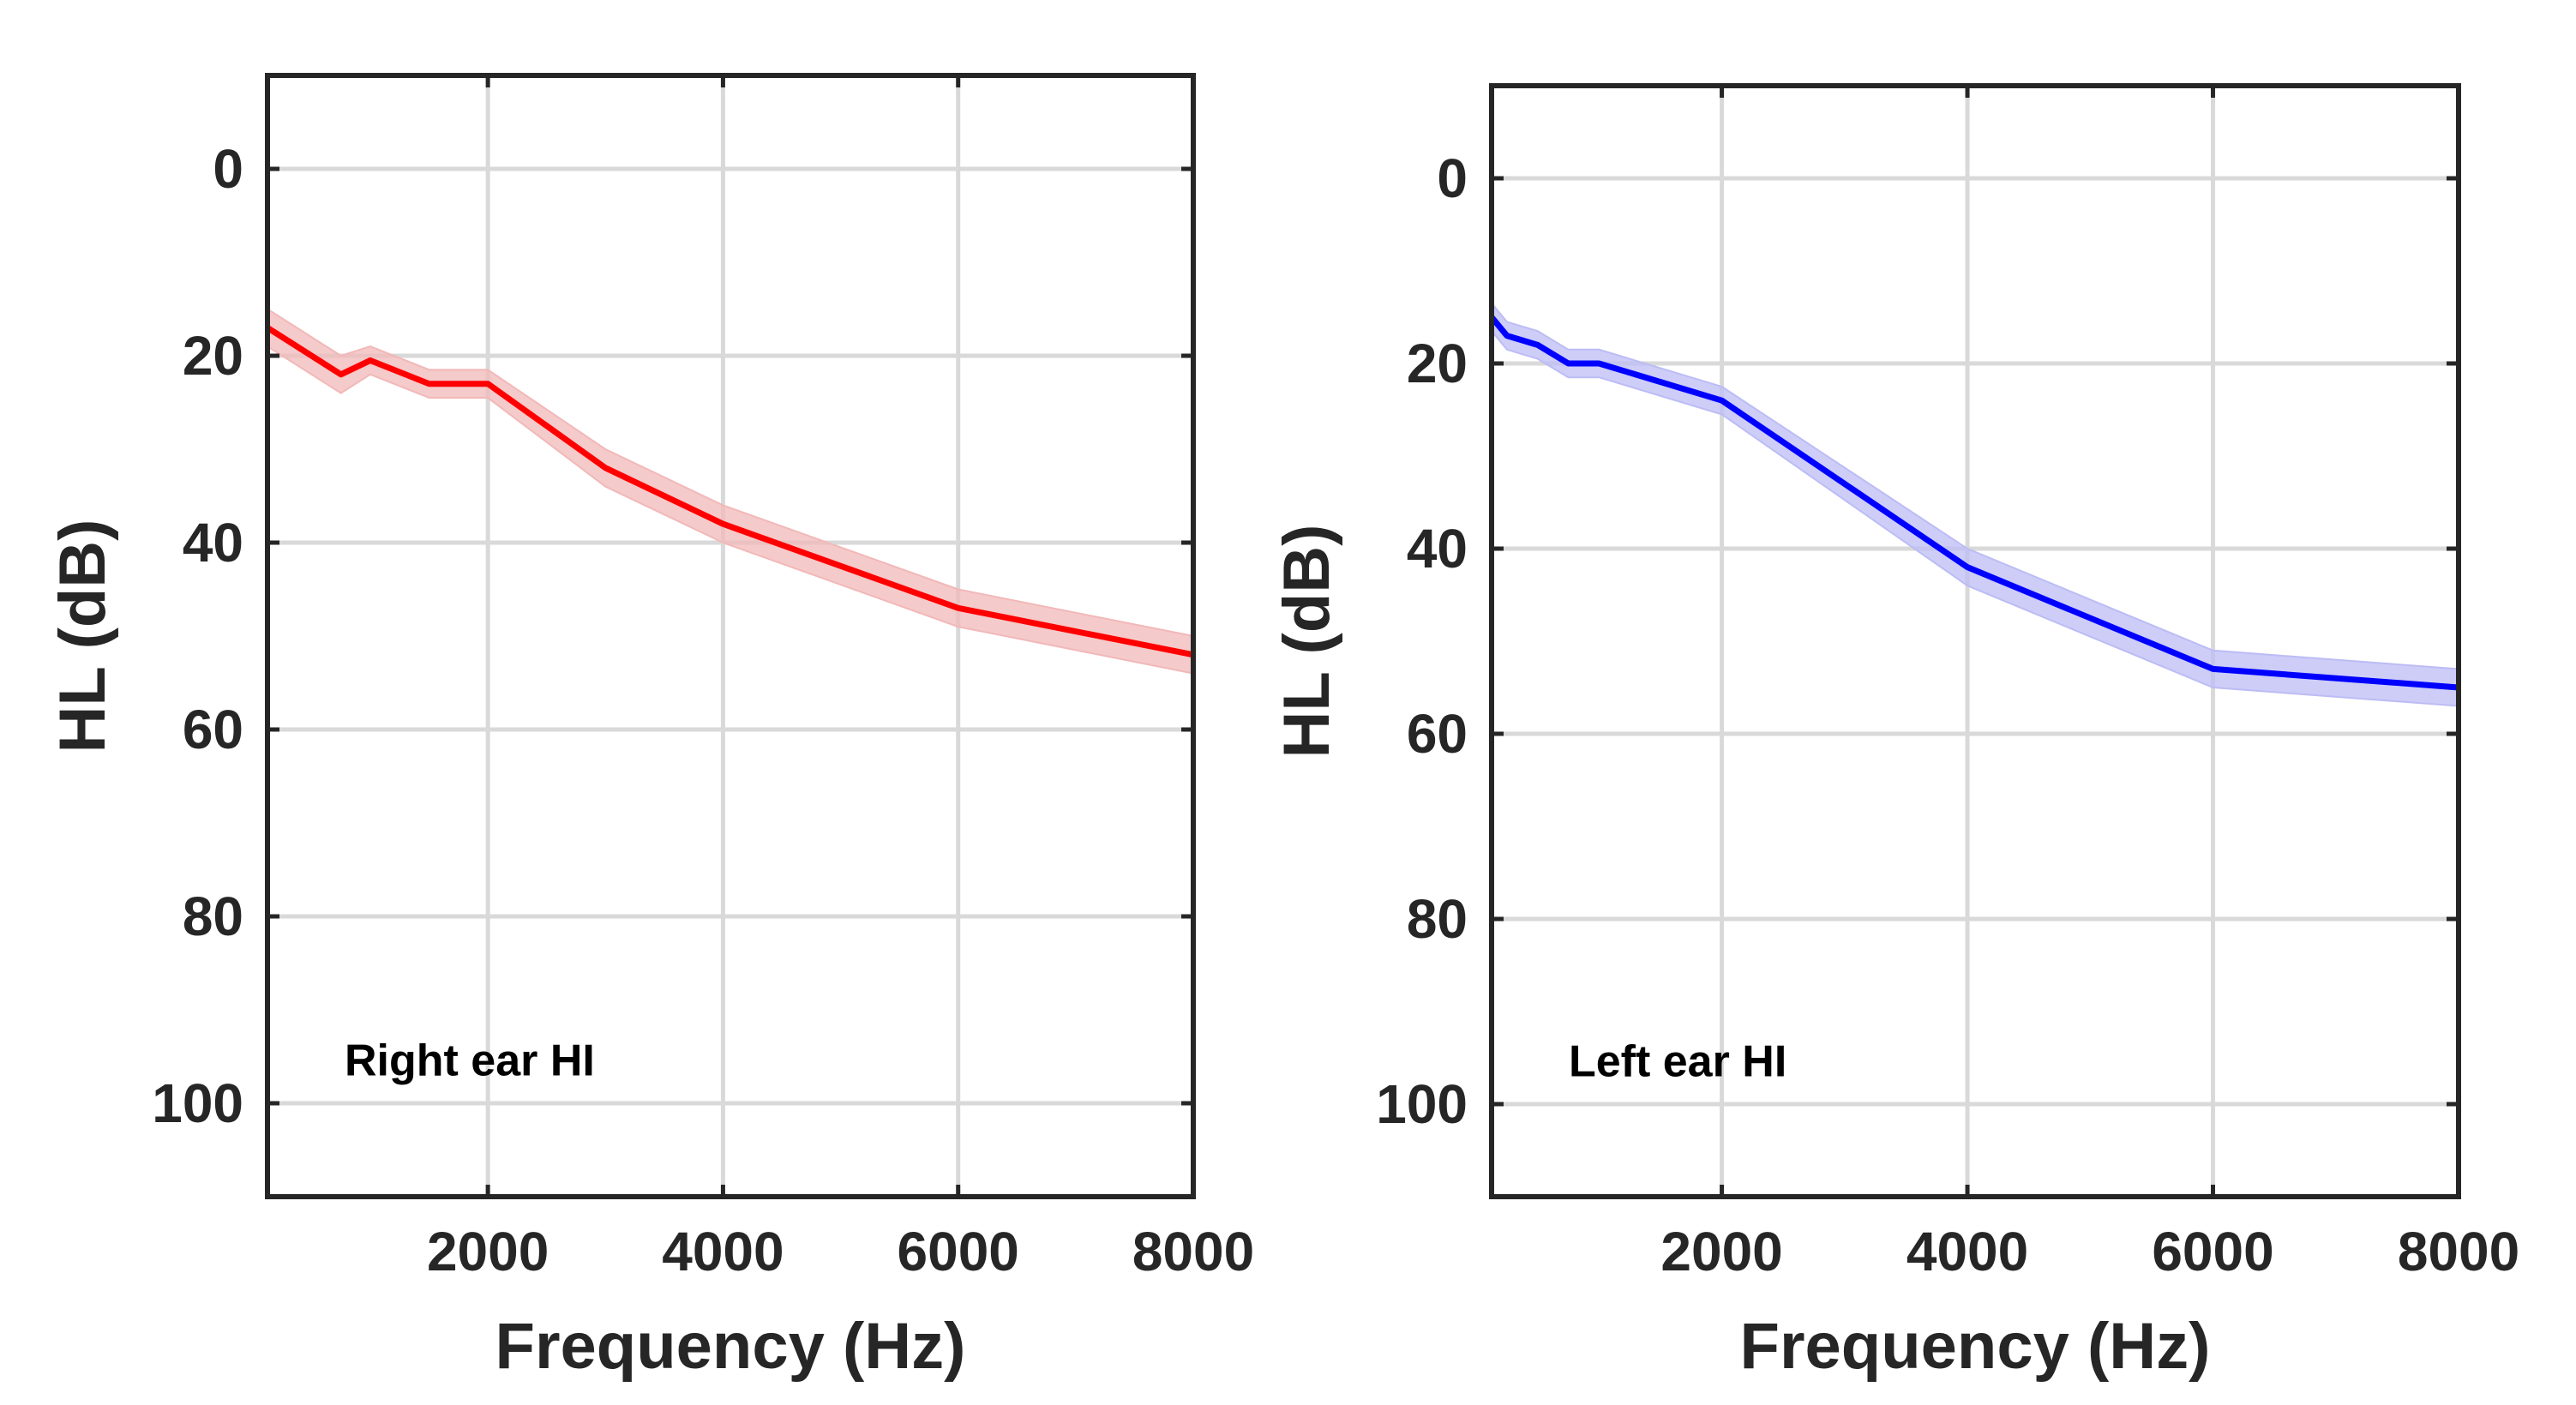 This screenshot has width=2576, height=1405. I want to click on right-ear-x-tick-label: 2000, so click(488, 1251).